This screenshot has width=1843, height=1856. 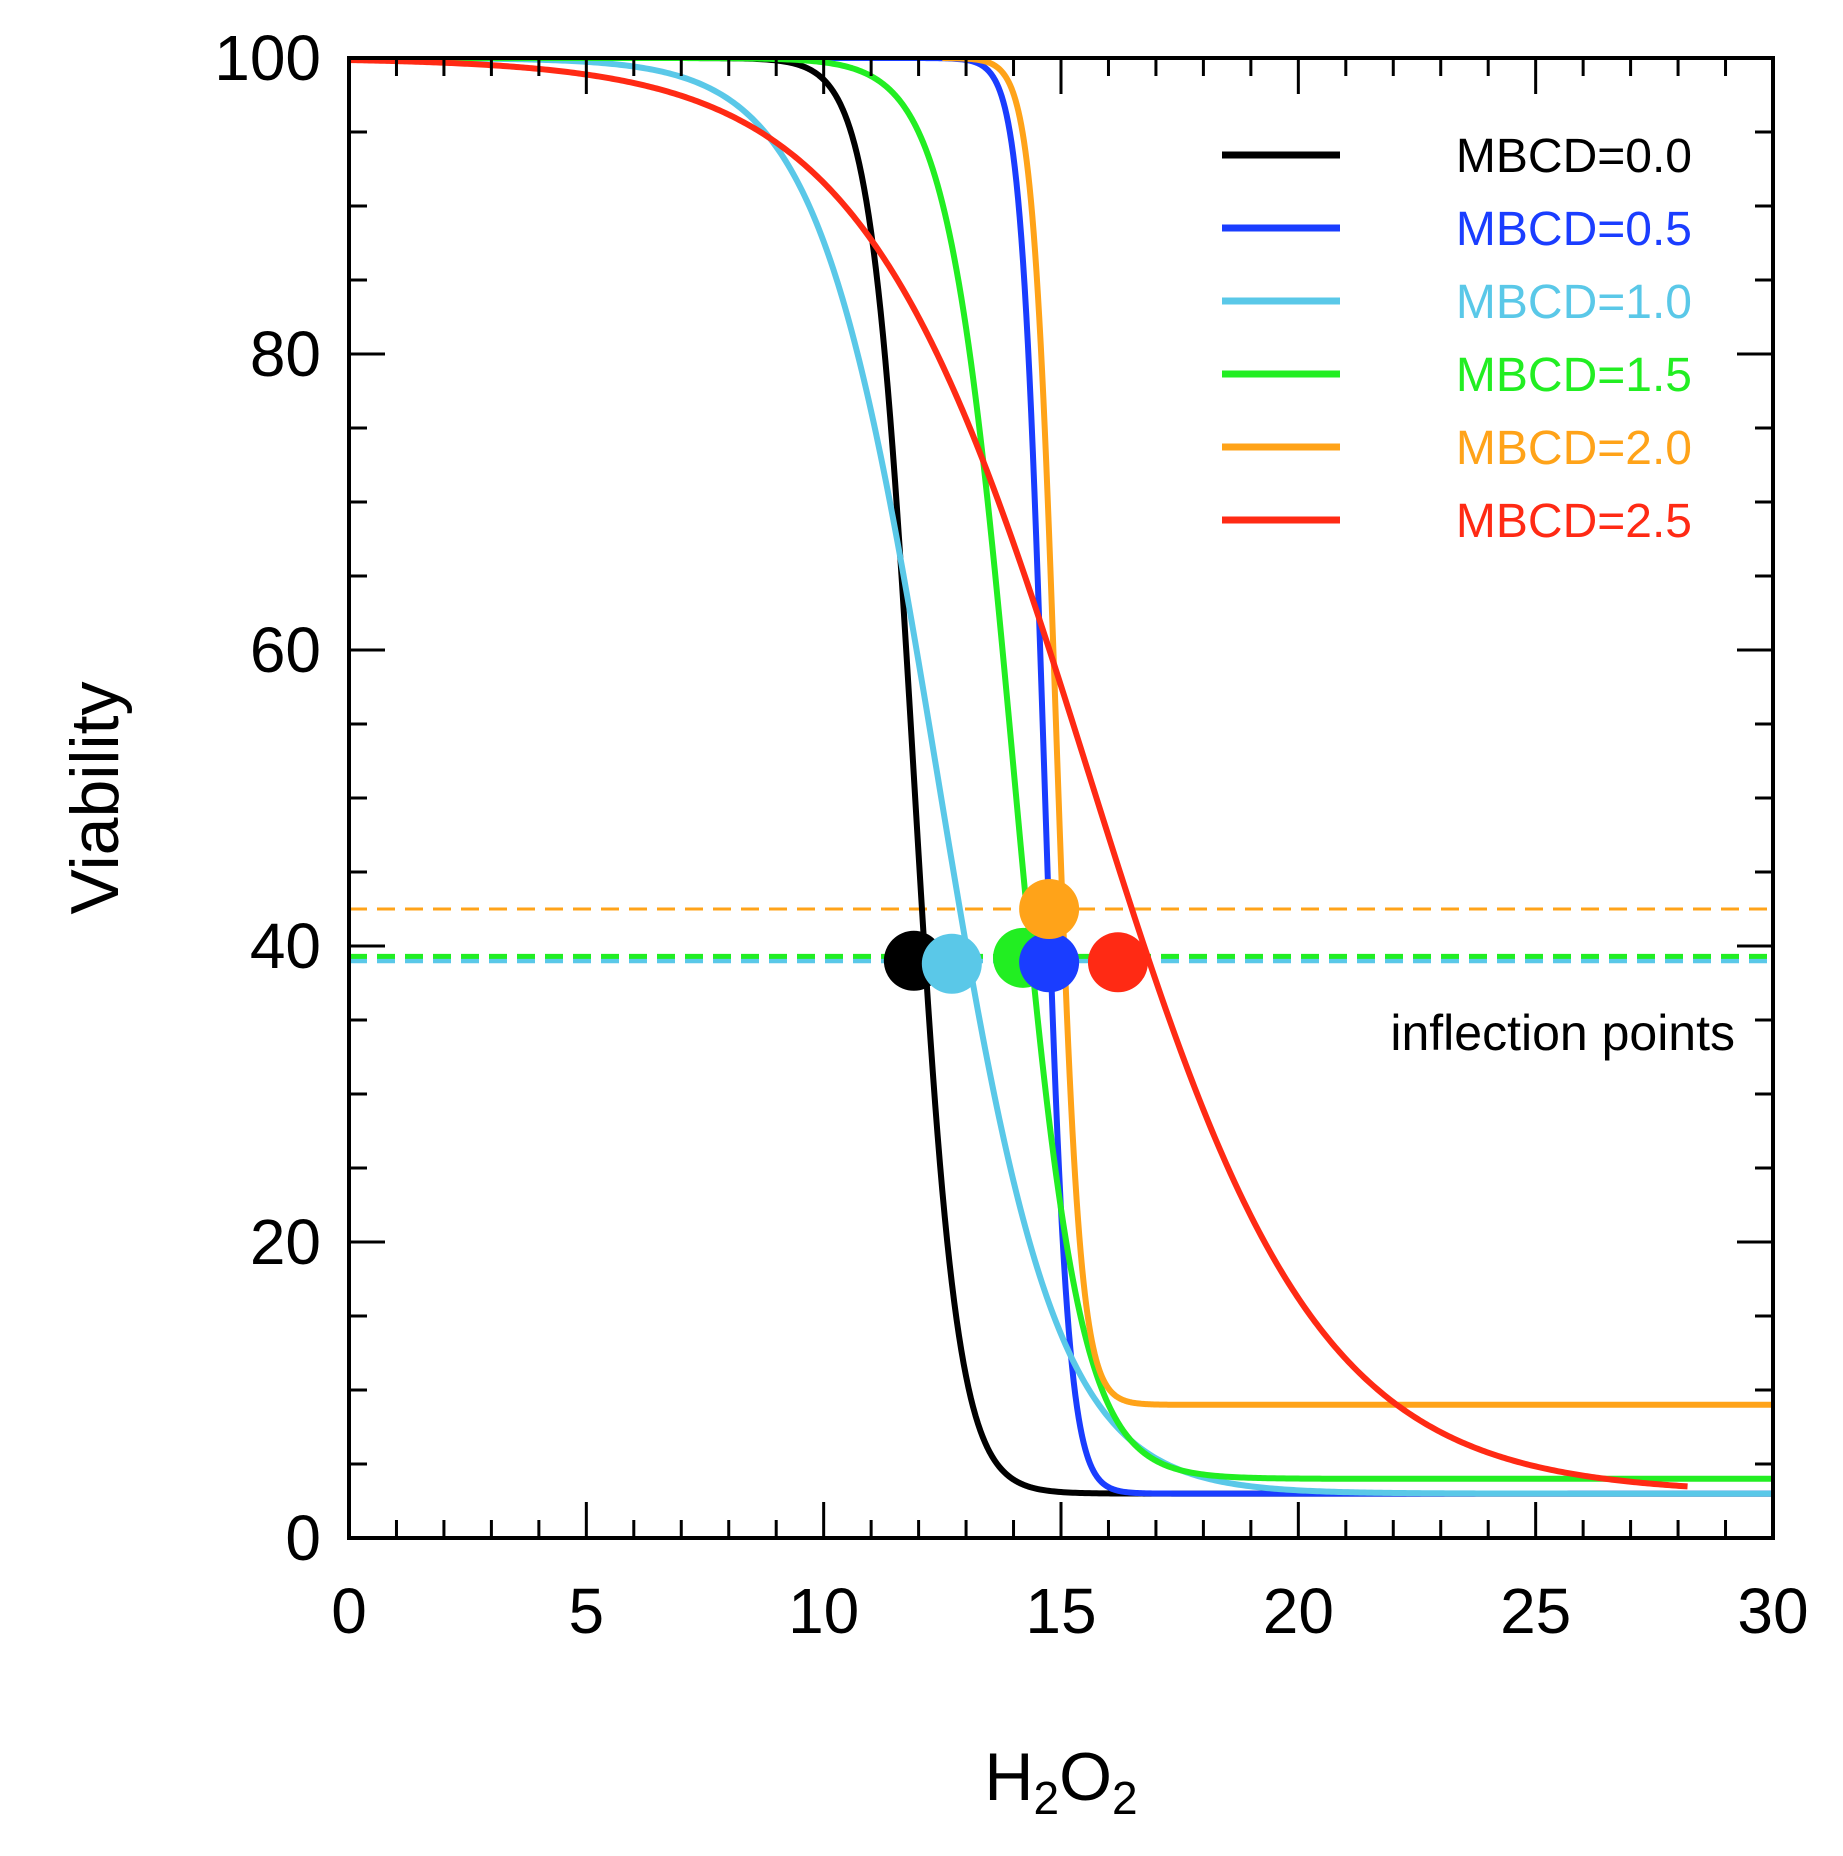 What do you see at coordinates (95, 797) in the screenshot?
I see `y-axis-title: Viability` at bounding box center [95, 797].